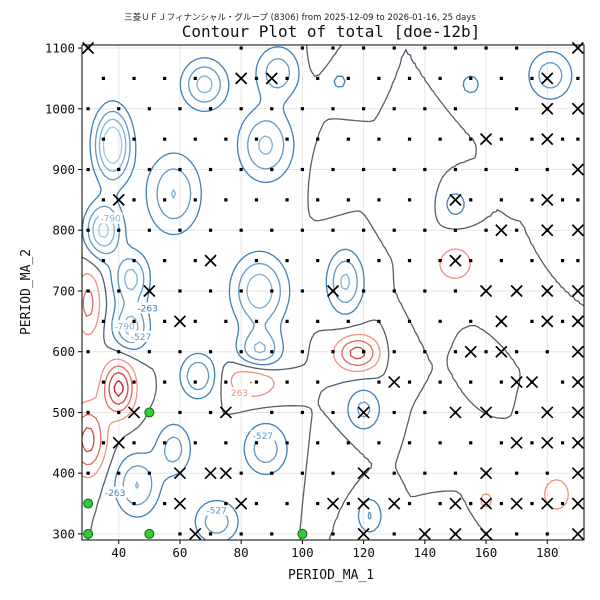 The width and height of the screenshot is (600, 600). I want to click on contour-level-label: -790, so click(124, 327).